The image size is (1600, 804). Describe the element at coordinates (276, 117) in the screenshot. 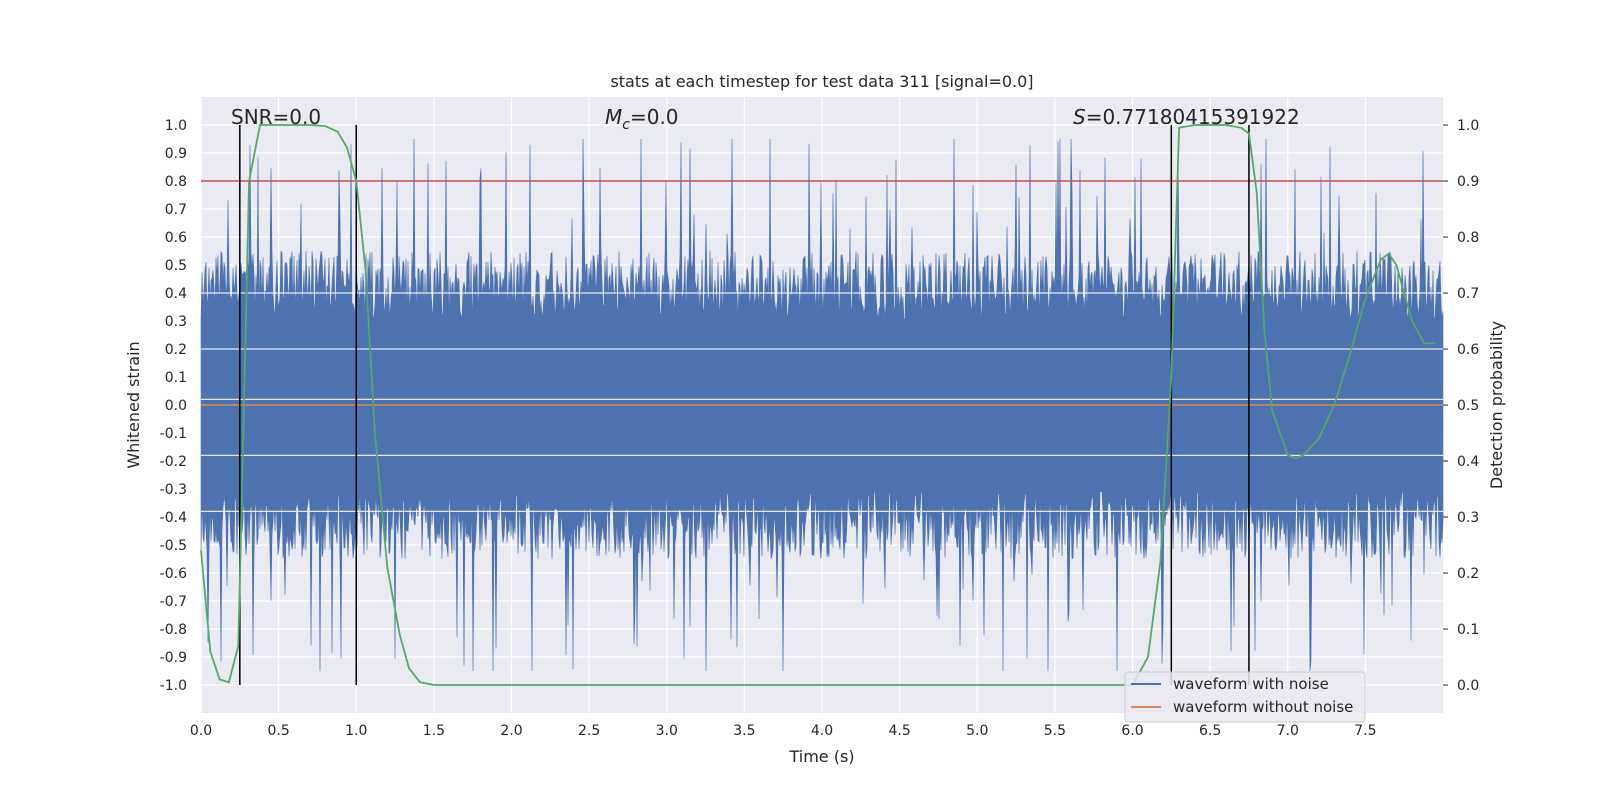

I see `snr-annotation: SNR=0.0` at that location.